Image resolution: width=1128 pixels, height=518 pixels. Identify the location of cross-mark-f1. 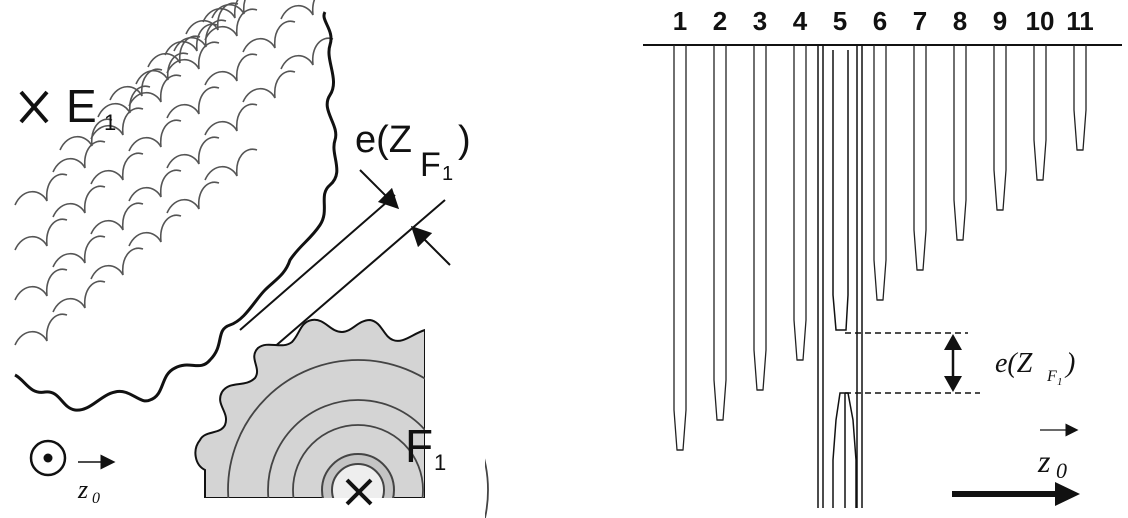
(359, 492).